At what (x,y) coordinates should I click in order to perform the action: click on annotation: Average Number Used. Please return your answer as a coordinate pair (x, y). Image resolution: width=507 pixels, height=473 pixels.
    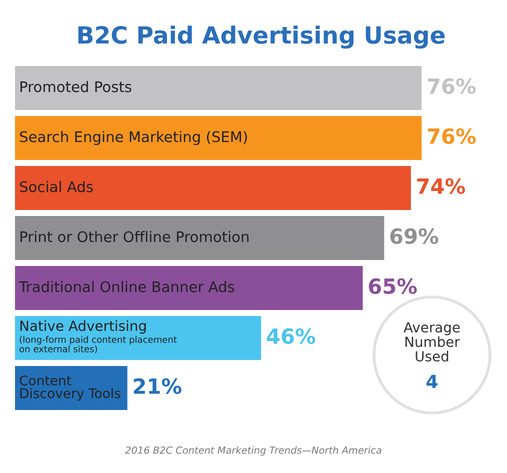
    Looking at the image, I should click on (432, 342).